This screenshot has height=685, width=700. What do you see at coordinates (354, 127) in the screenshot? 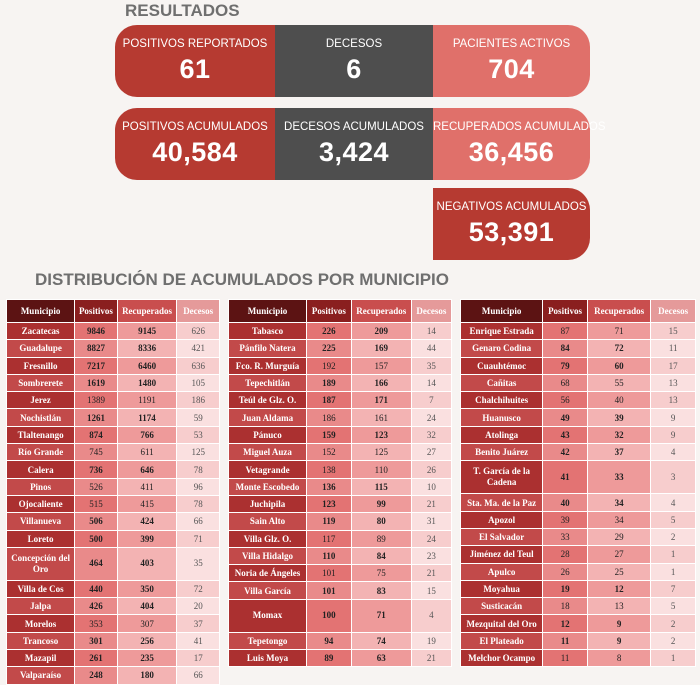
I see `card-label: DECESOS ACUMULADOS` at bounding box center [354, 127].